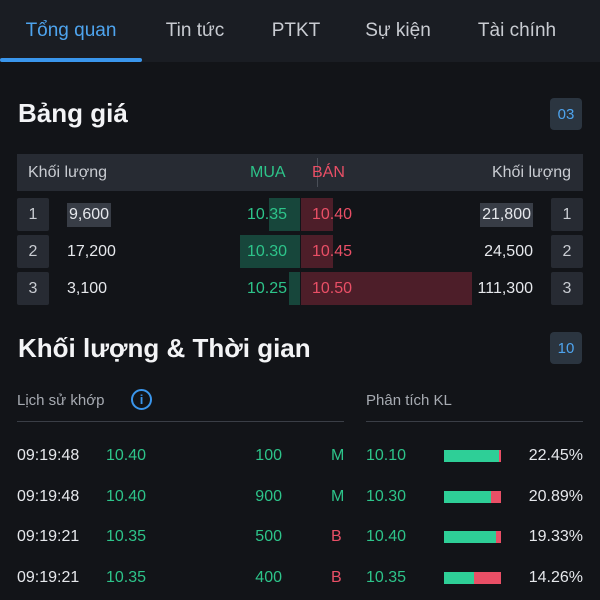 The width and height of the screenshot is (600, 600). I want to click on bid-price: 10.30, so click(266, 251).